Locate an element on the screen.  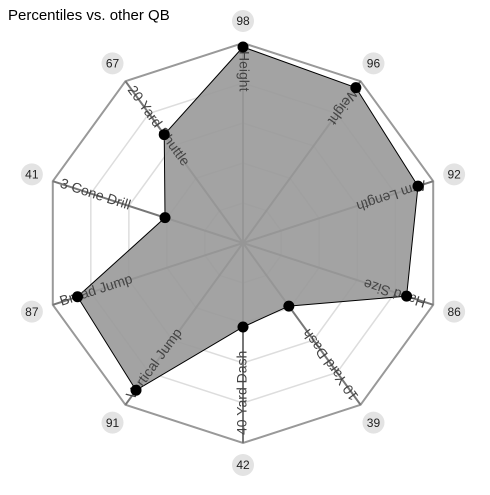
value-label: 96 is located at coordinates (374, 64).